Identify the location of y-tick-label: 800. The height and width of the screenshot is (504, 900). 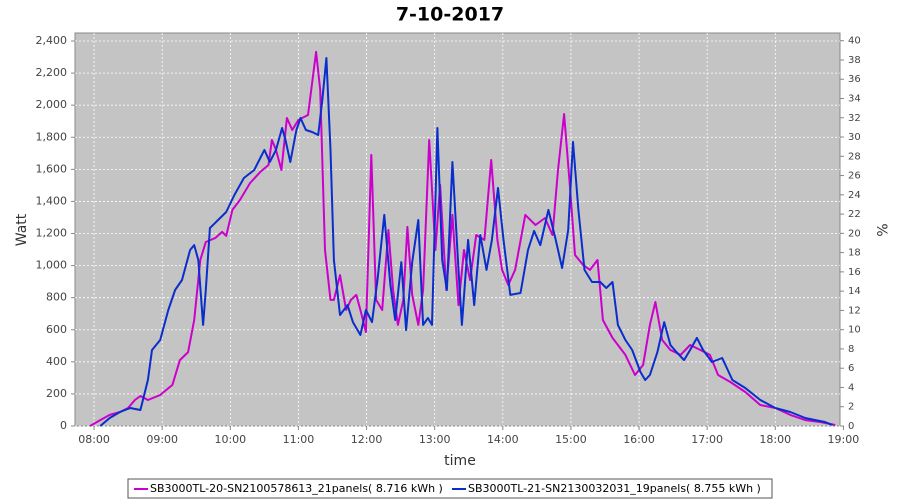
(56, 297).